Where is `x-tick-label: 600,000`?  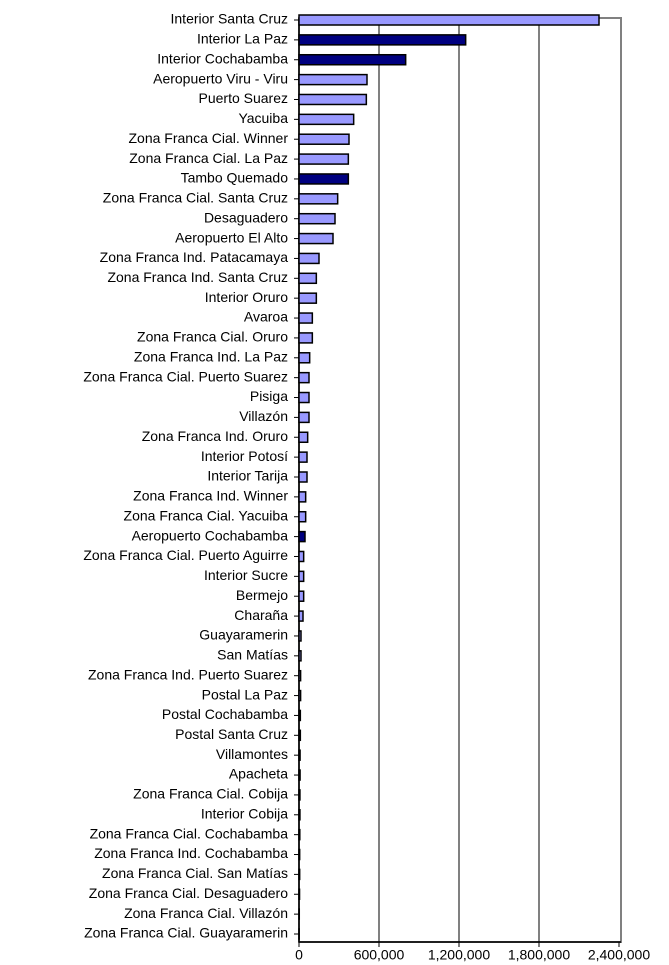
x-tick-label: 600,000 is located at coordinates (379, 955).